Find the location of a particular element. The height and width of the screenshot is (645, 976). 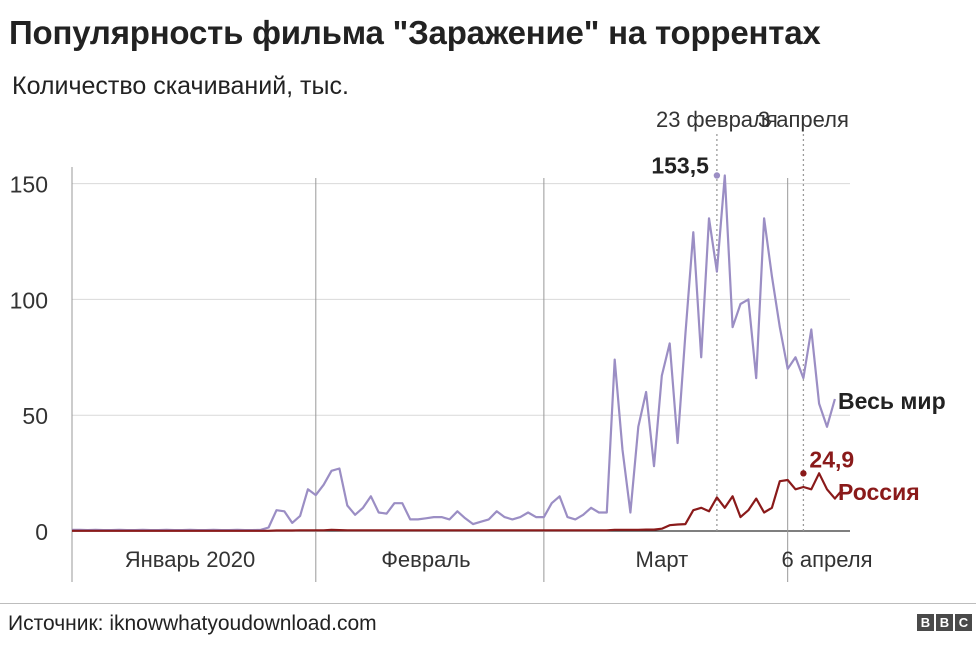

series-line-russia is located at coordinates (458, 502).